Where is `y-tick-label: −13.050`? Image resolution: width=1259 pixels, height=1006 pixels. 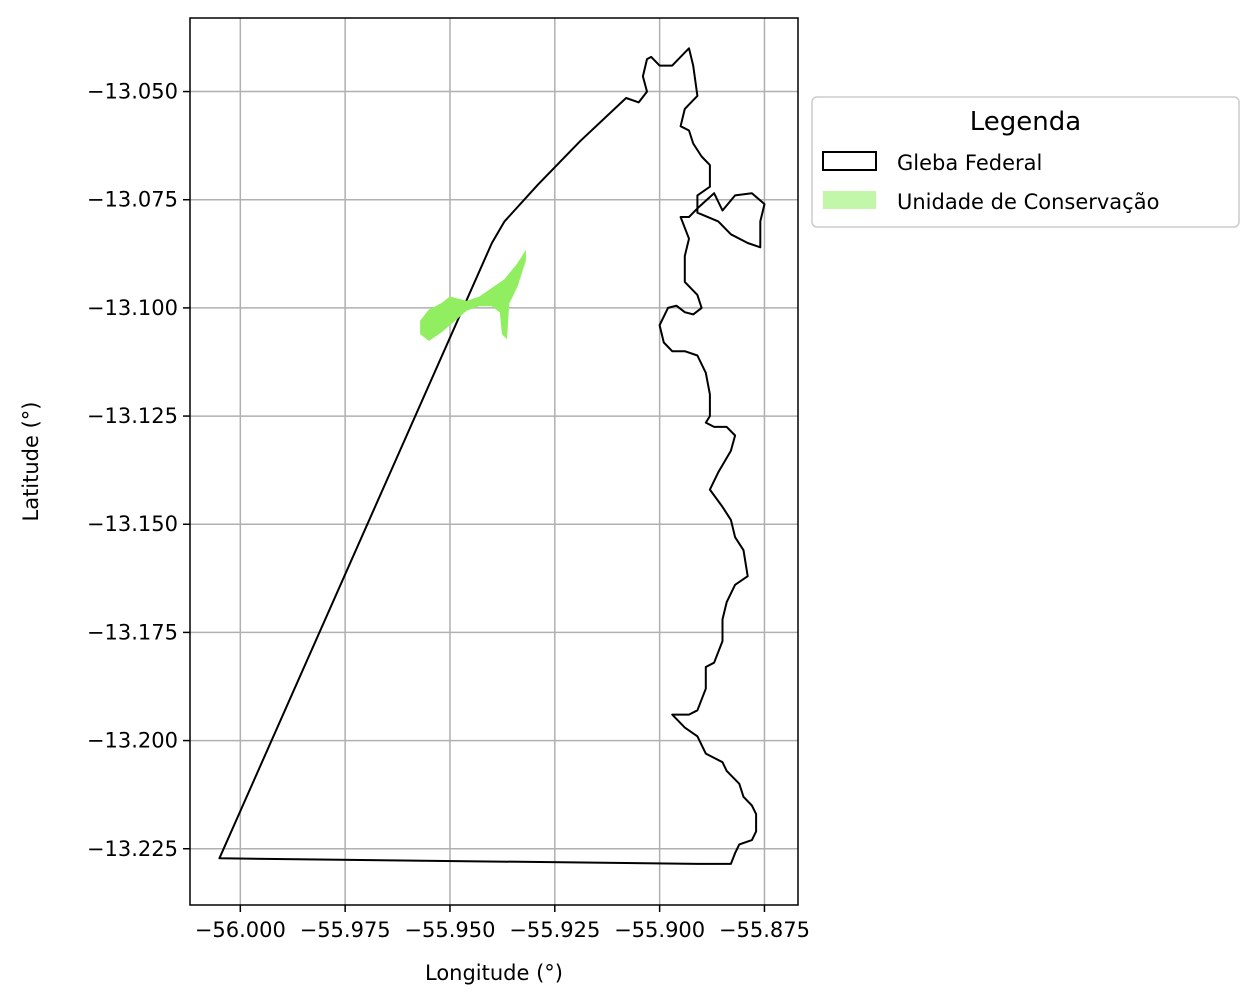
y-tick-label: −13.050 is located at coordinates (132, 92).